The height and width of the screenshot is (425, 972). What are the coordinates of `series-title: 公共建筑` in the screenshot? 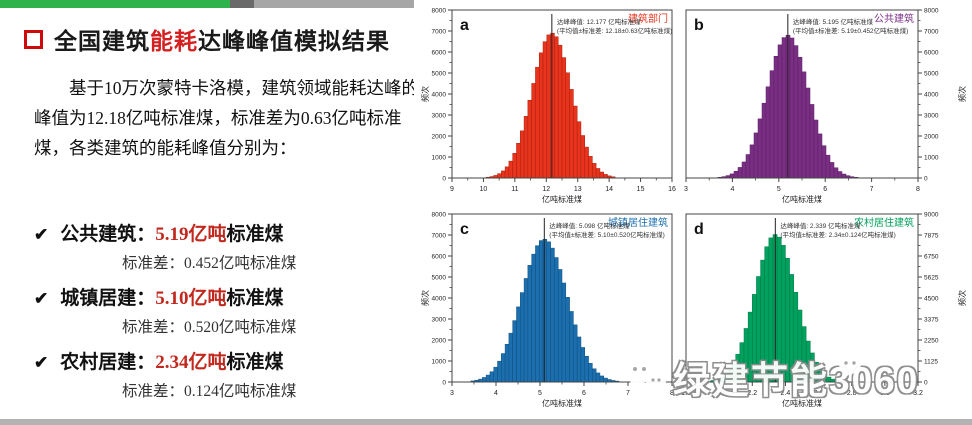 It's located at (894, 18).